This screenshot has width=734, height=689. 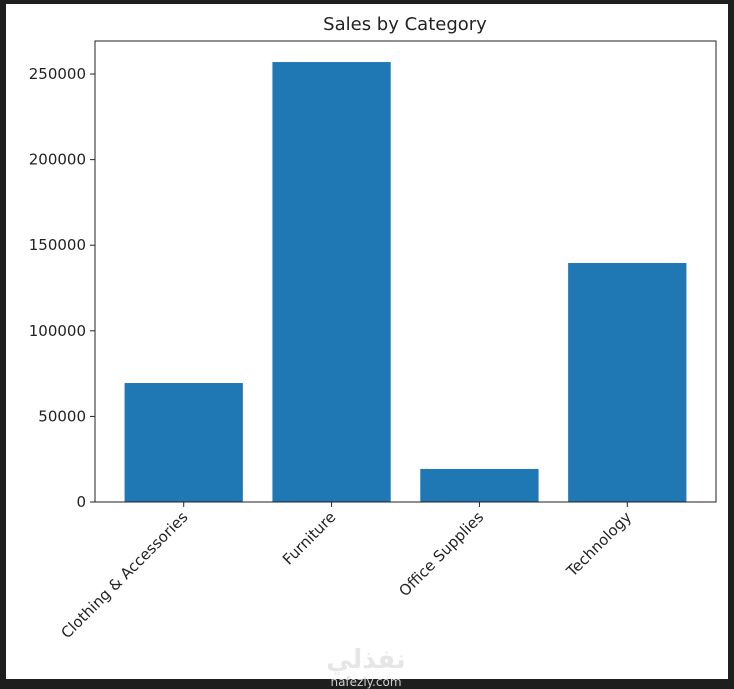 What do you see at coordinates (57, 74) in the screenshot?
I see `y-tick-label: 250000` at bounding box center [57, 74].